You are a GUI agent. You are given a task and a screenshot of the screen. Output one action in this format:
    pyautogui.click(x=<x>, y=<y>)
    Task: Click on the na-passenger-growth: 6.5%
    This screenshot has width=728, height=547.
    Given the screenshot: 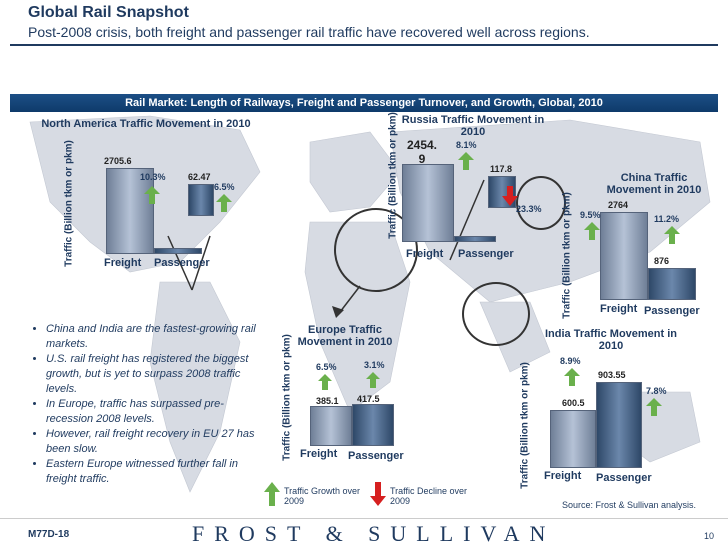 What is the action you would take?
    pyautogui.click(x=224, y=187)
    